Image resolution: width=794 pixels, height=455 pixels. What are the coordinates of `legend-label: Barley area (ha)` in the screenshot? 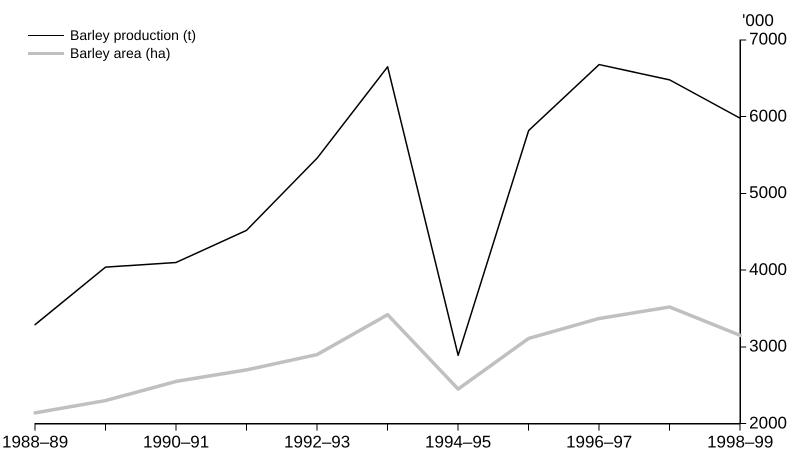 It's located at (120, 53).